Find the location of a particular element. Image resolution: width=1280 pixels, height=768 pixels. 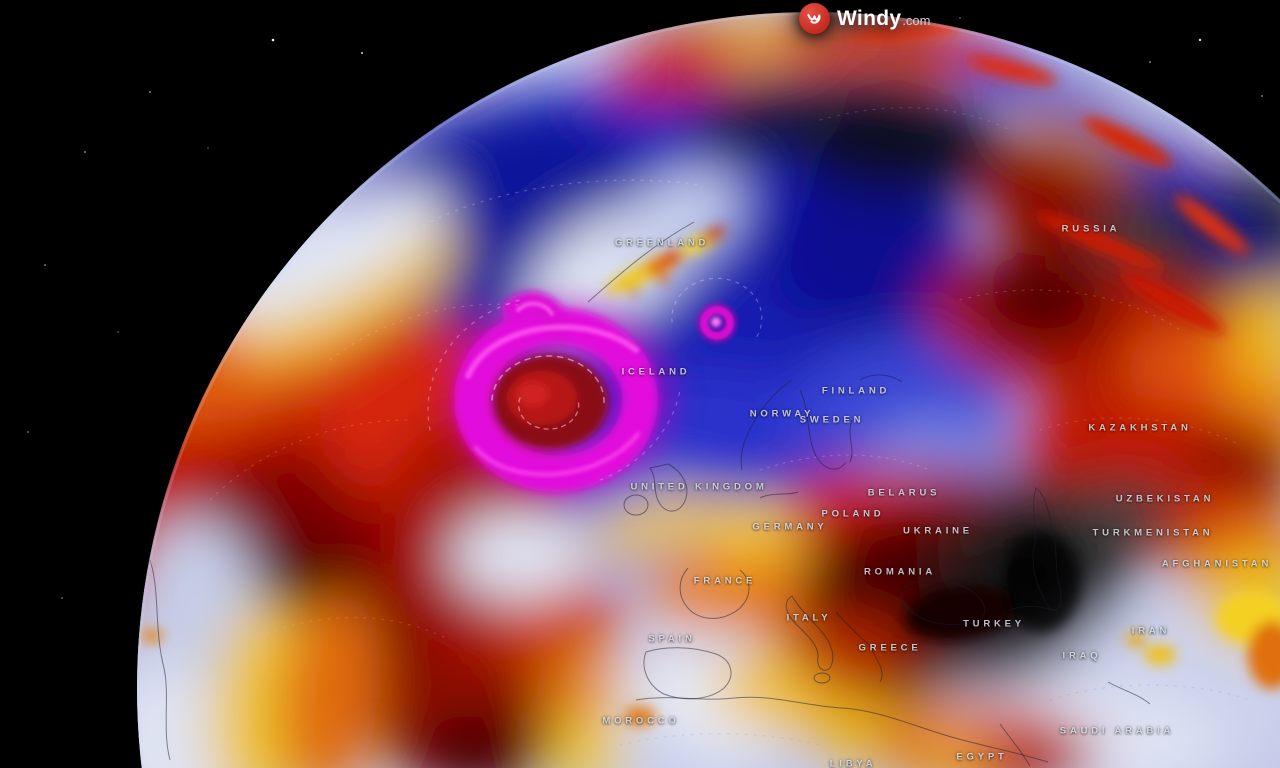

windy-logo-name: Windy is located at coordinates (869, 18).